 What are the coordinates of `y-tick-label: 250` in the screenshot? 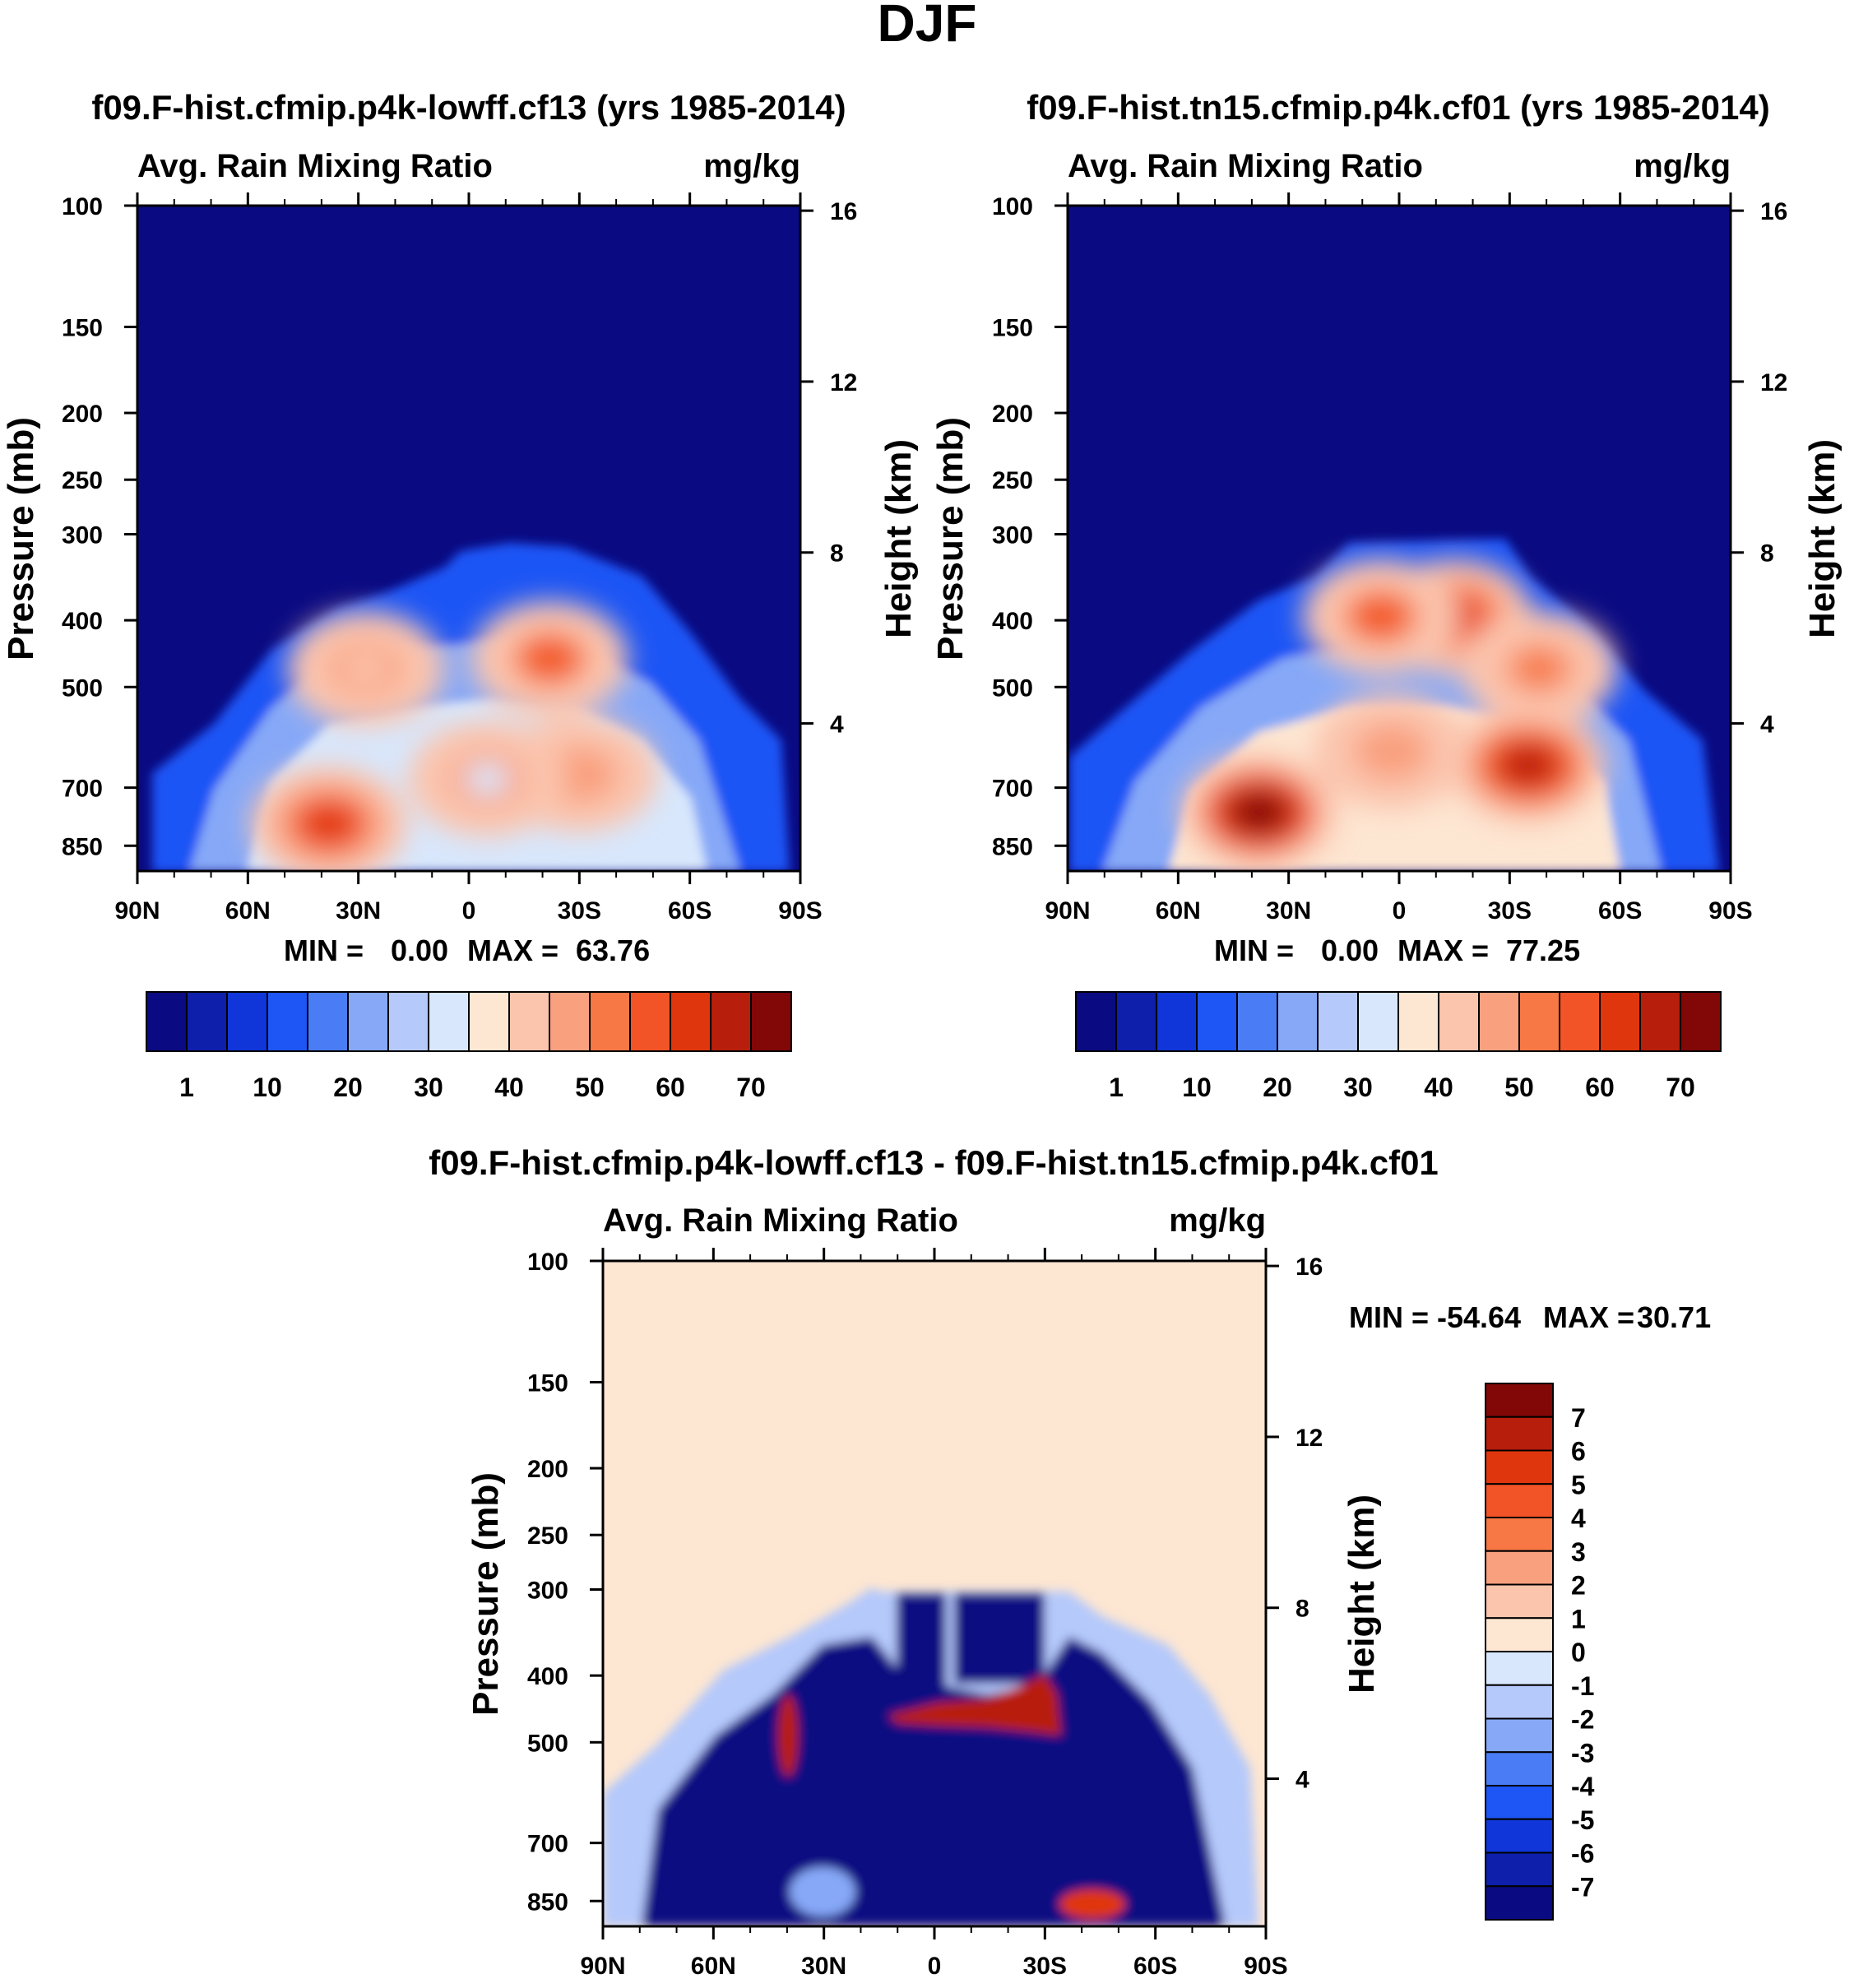 It's located at (82, 481).